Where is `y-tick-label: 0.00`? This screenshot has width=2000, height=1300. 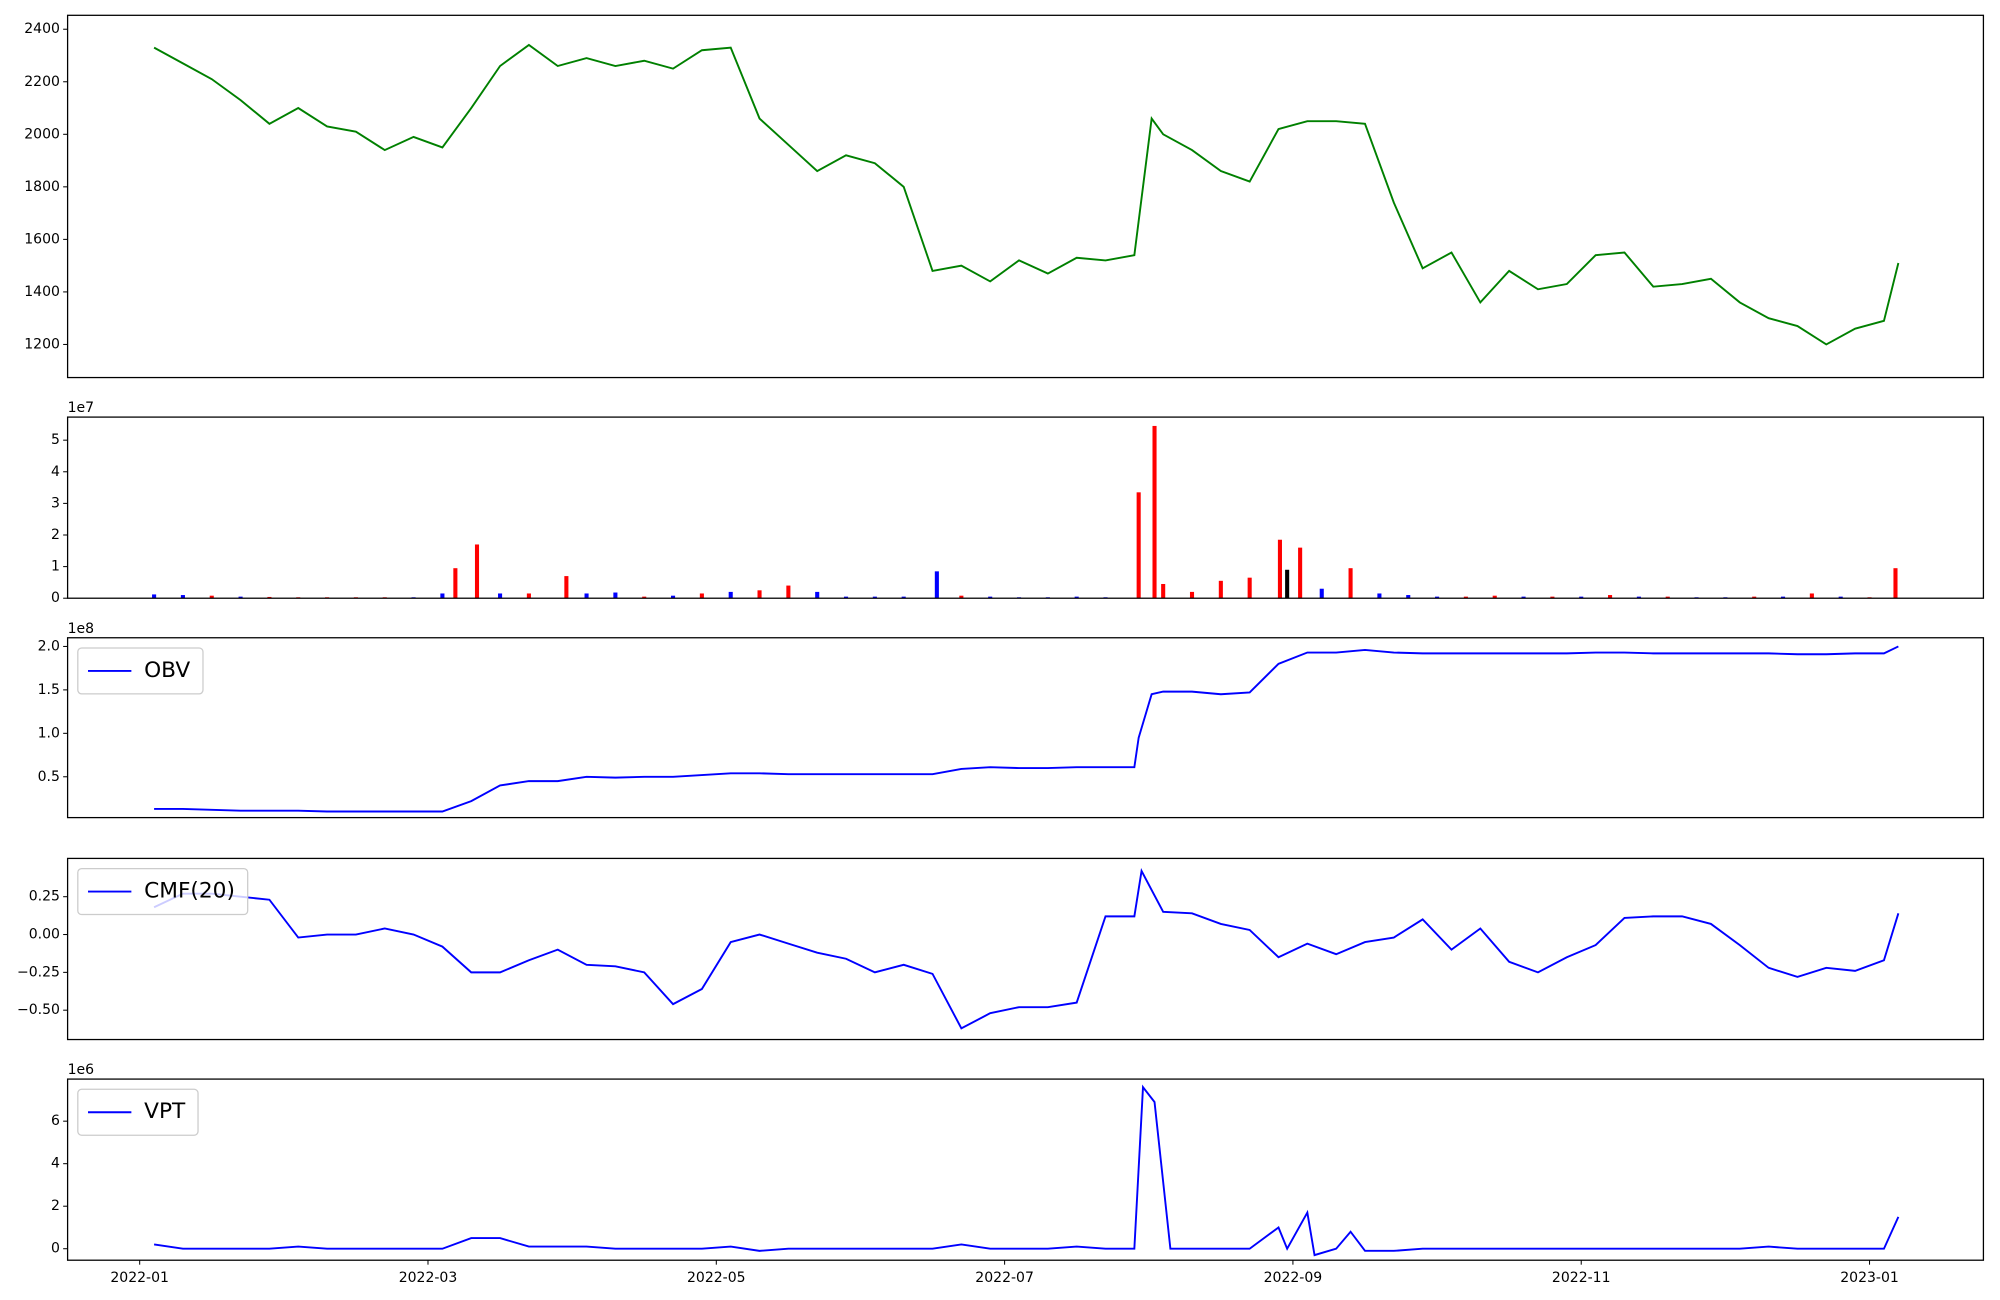
y-tick-label: 0.00 is located at coordinates (44, 935).